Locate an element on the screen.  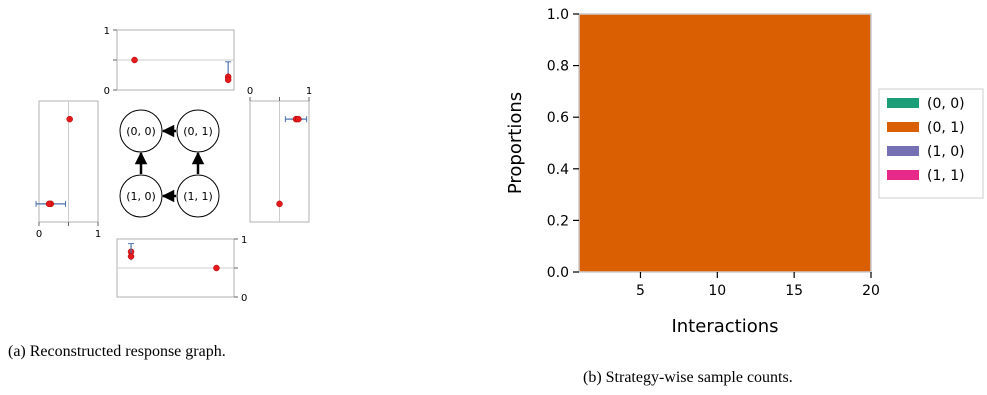
y-tick-label: 1.0 is located at coordinates (558, 15).